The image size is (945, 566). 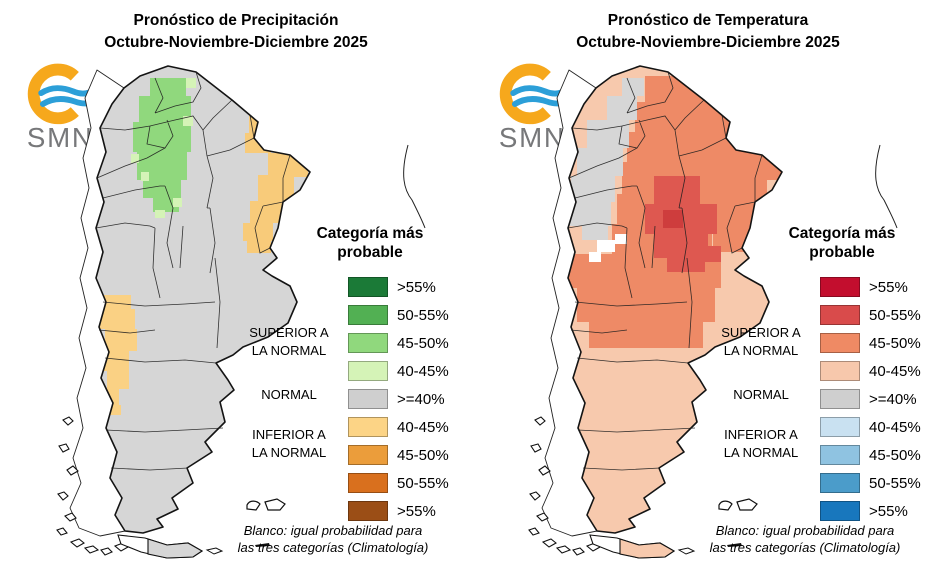 What do you see at coordinates (175, 548) in the screenshot?
I see `tierra-del-fuego-argentina` at bounding box center [175, 548].